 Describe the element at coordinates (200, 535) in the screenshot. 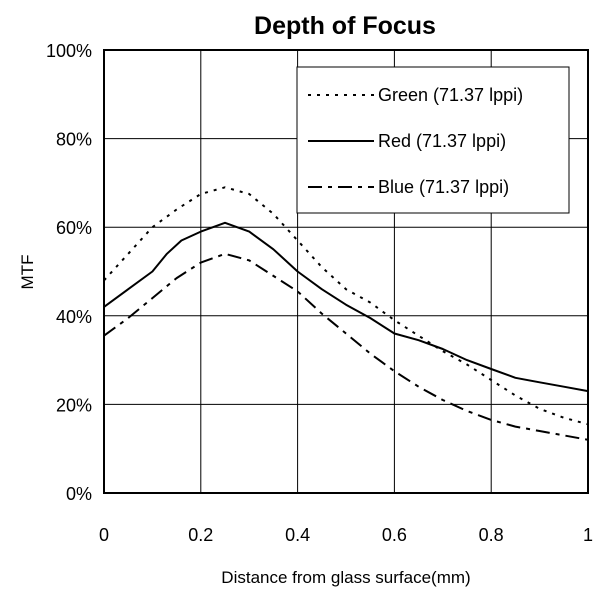

I see `x-tick-label: 0.2` at that location.